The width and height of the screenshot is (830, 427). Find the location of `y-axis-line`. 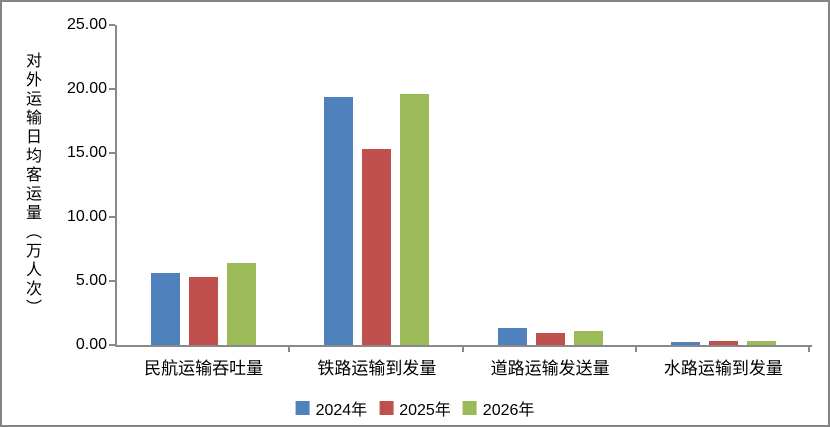

y-axis-line is located at coordinates (116, 186).